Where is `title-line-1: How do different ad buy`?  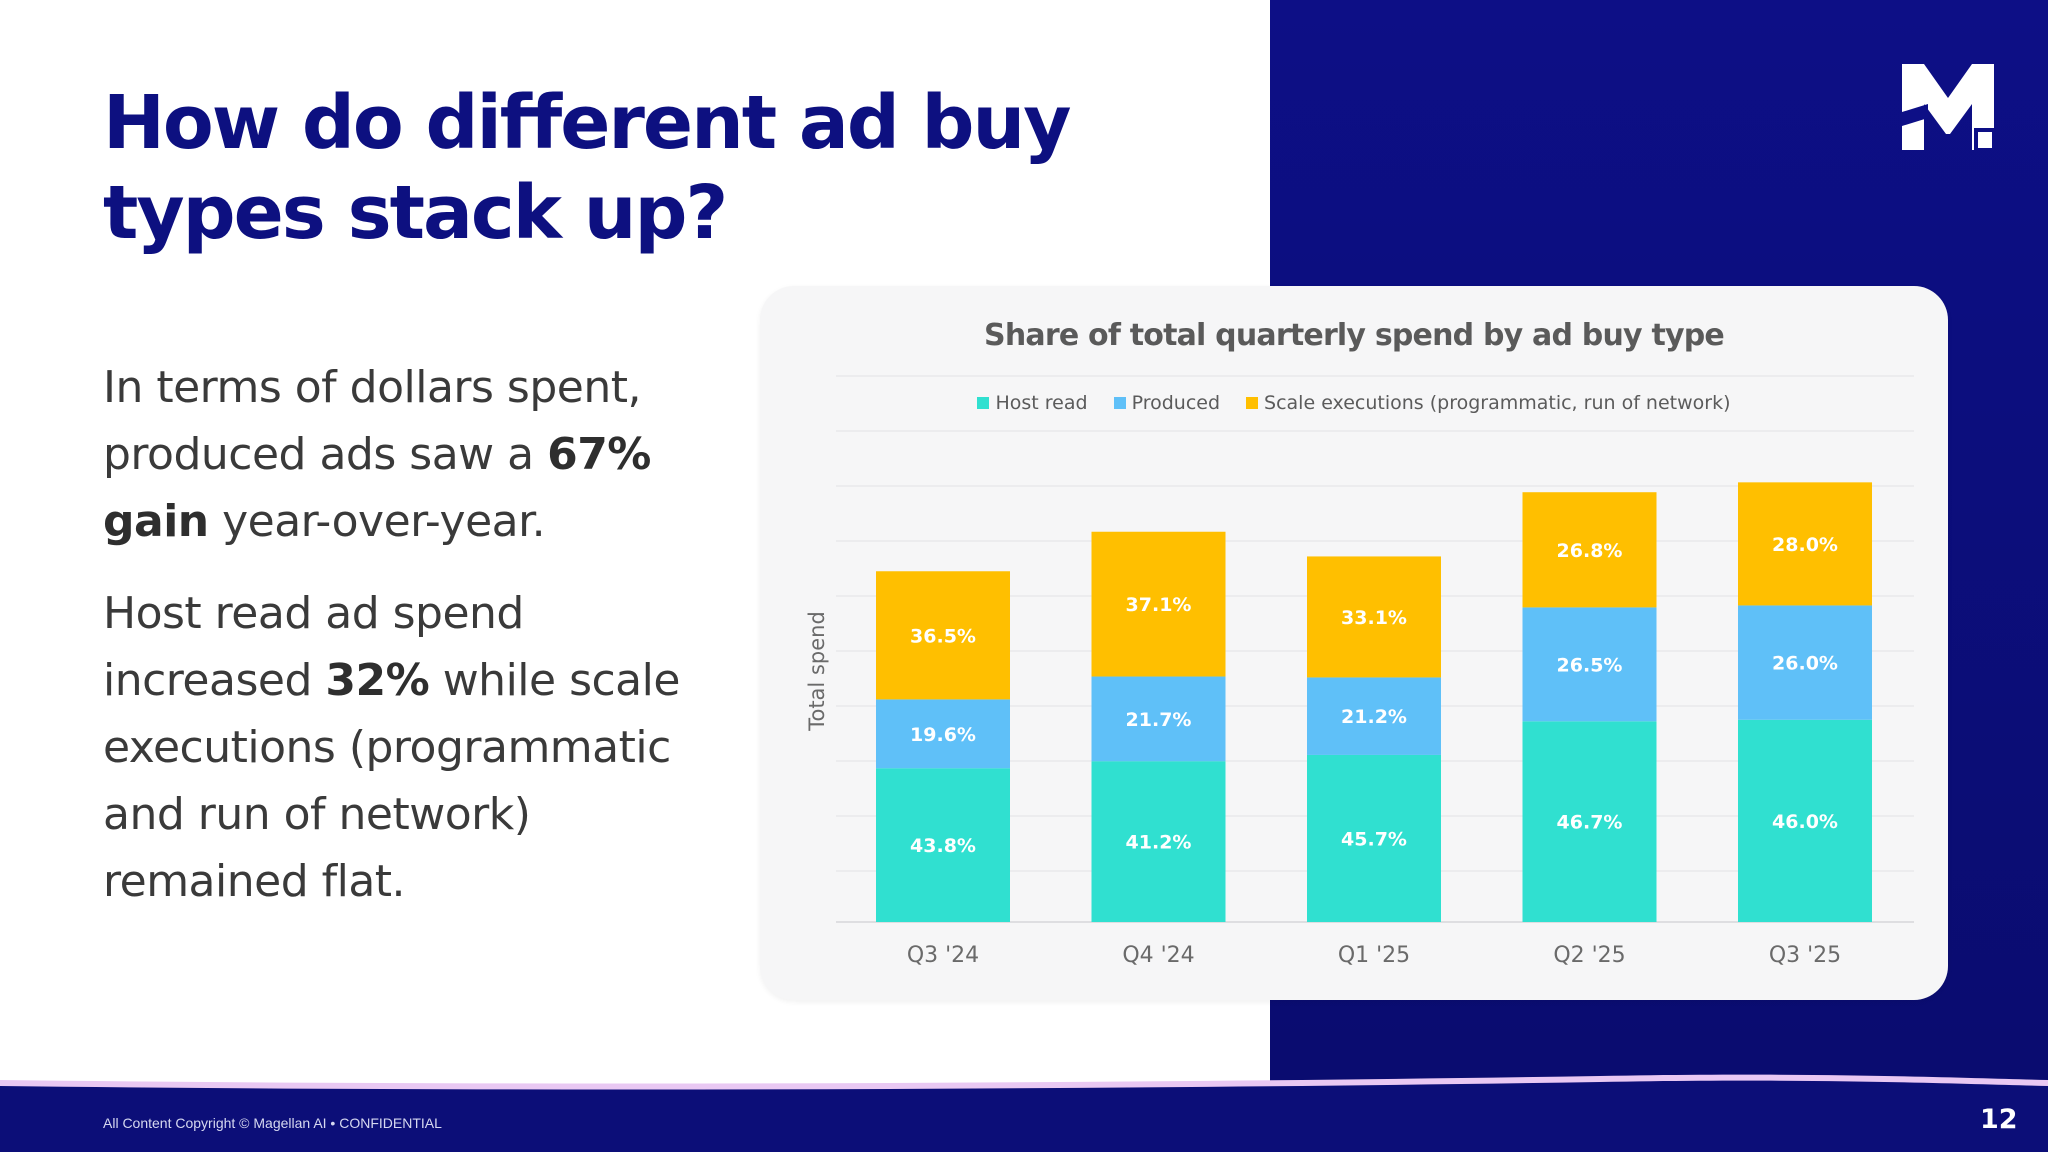
title-line-1: How do different ad buy is located at coordinates (587, 123).